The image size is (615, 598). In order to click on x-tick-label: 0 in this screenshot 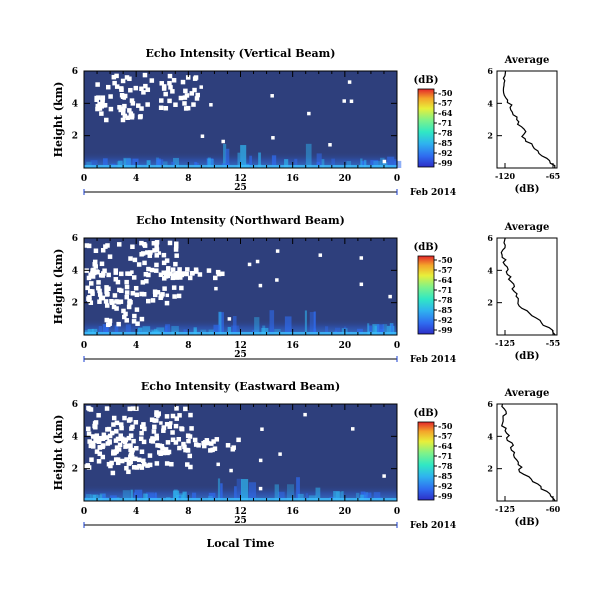, I will do `click(84, 512)`.